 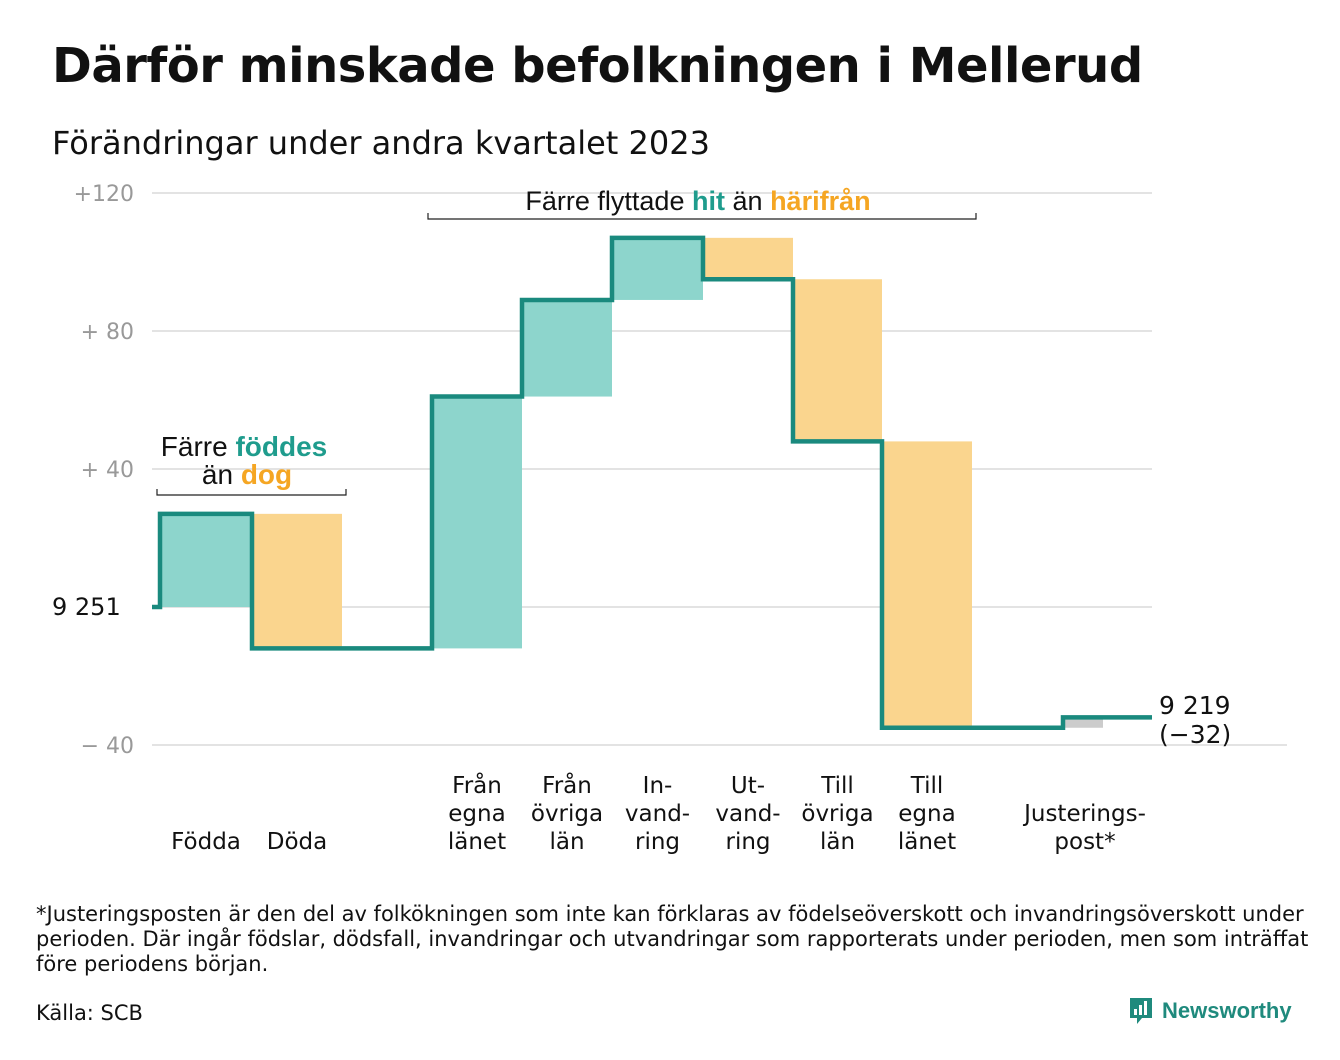 What do you see at coordinates (658, 786) in the screenshot?
I see `x-tick-label: In-` at bounding box center [658, 786].